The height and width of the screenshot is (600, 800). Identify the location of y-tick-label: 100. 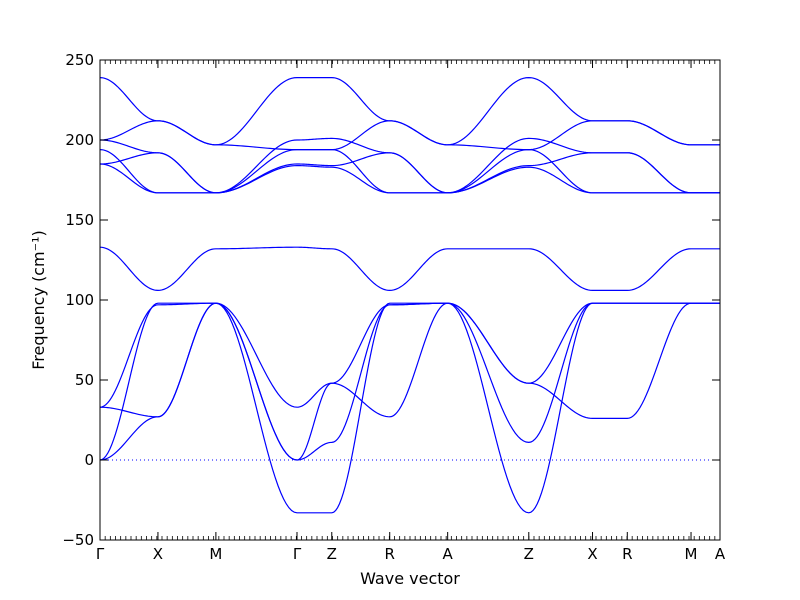
(79, 300).